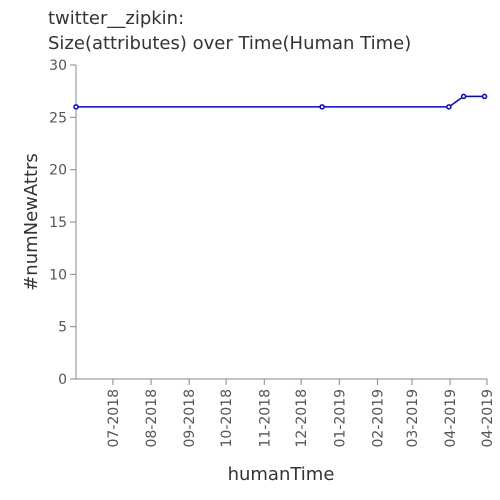  Describe the element at coordinates (116, 18) in the screenshot. I see `chart-title-line-1: twitter__zipkin:` at that location.